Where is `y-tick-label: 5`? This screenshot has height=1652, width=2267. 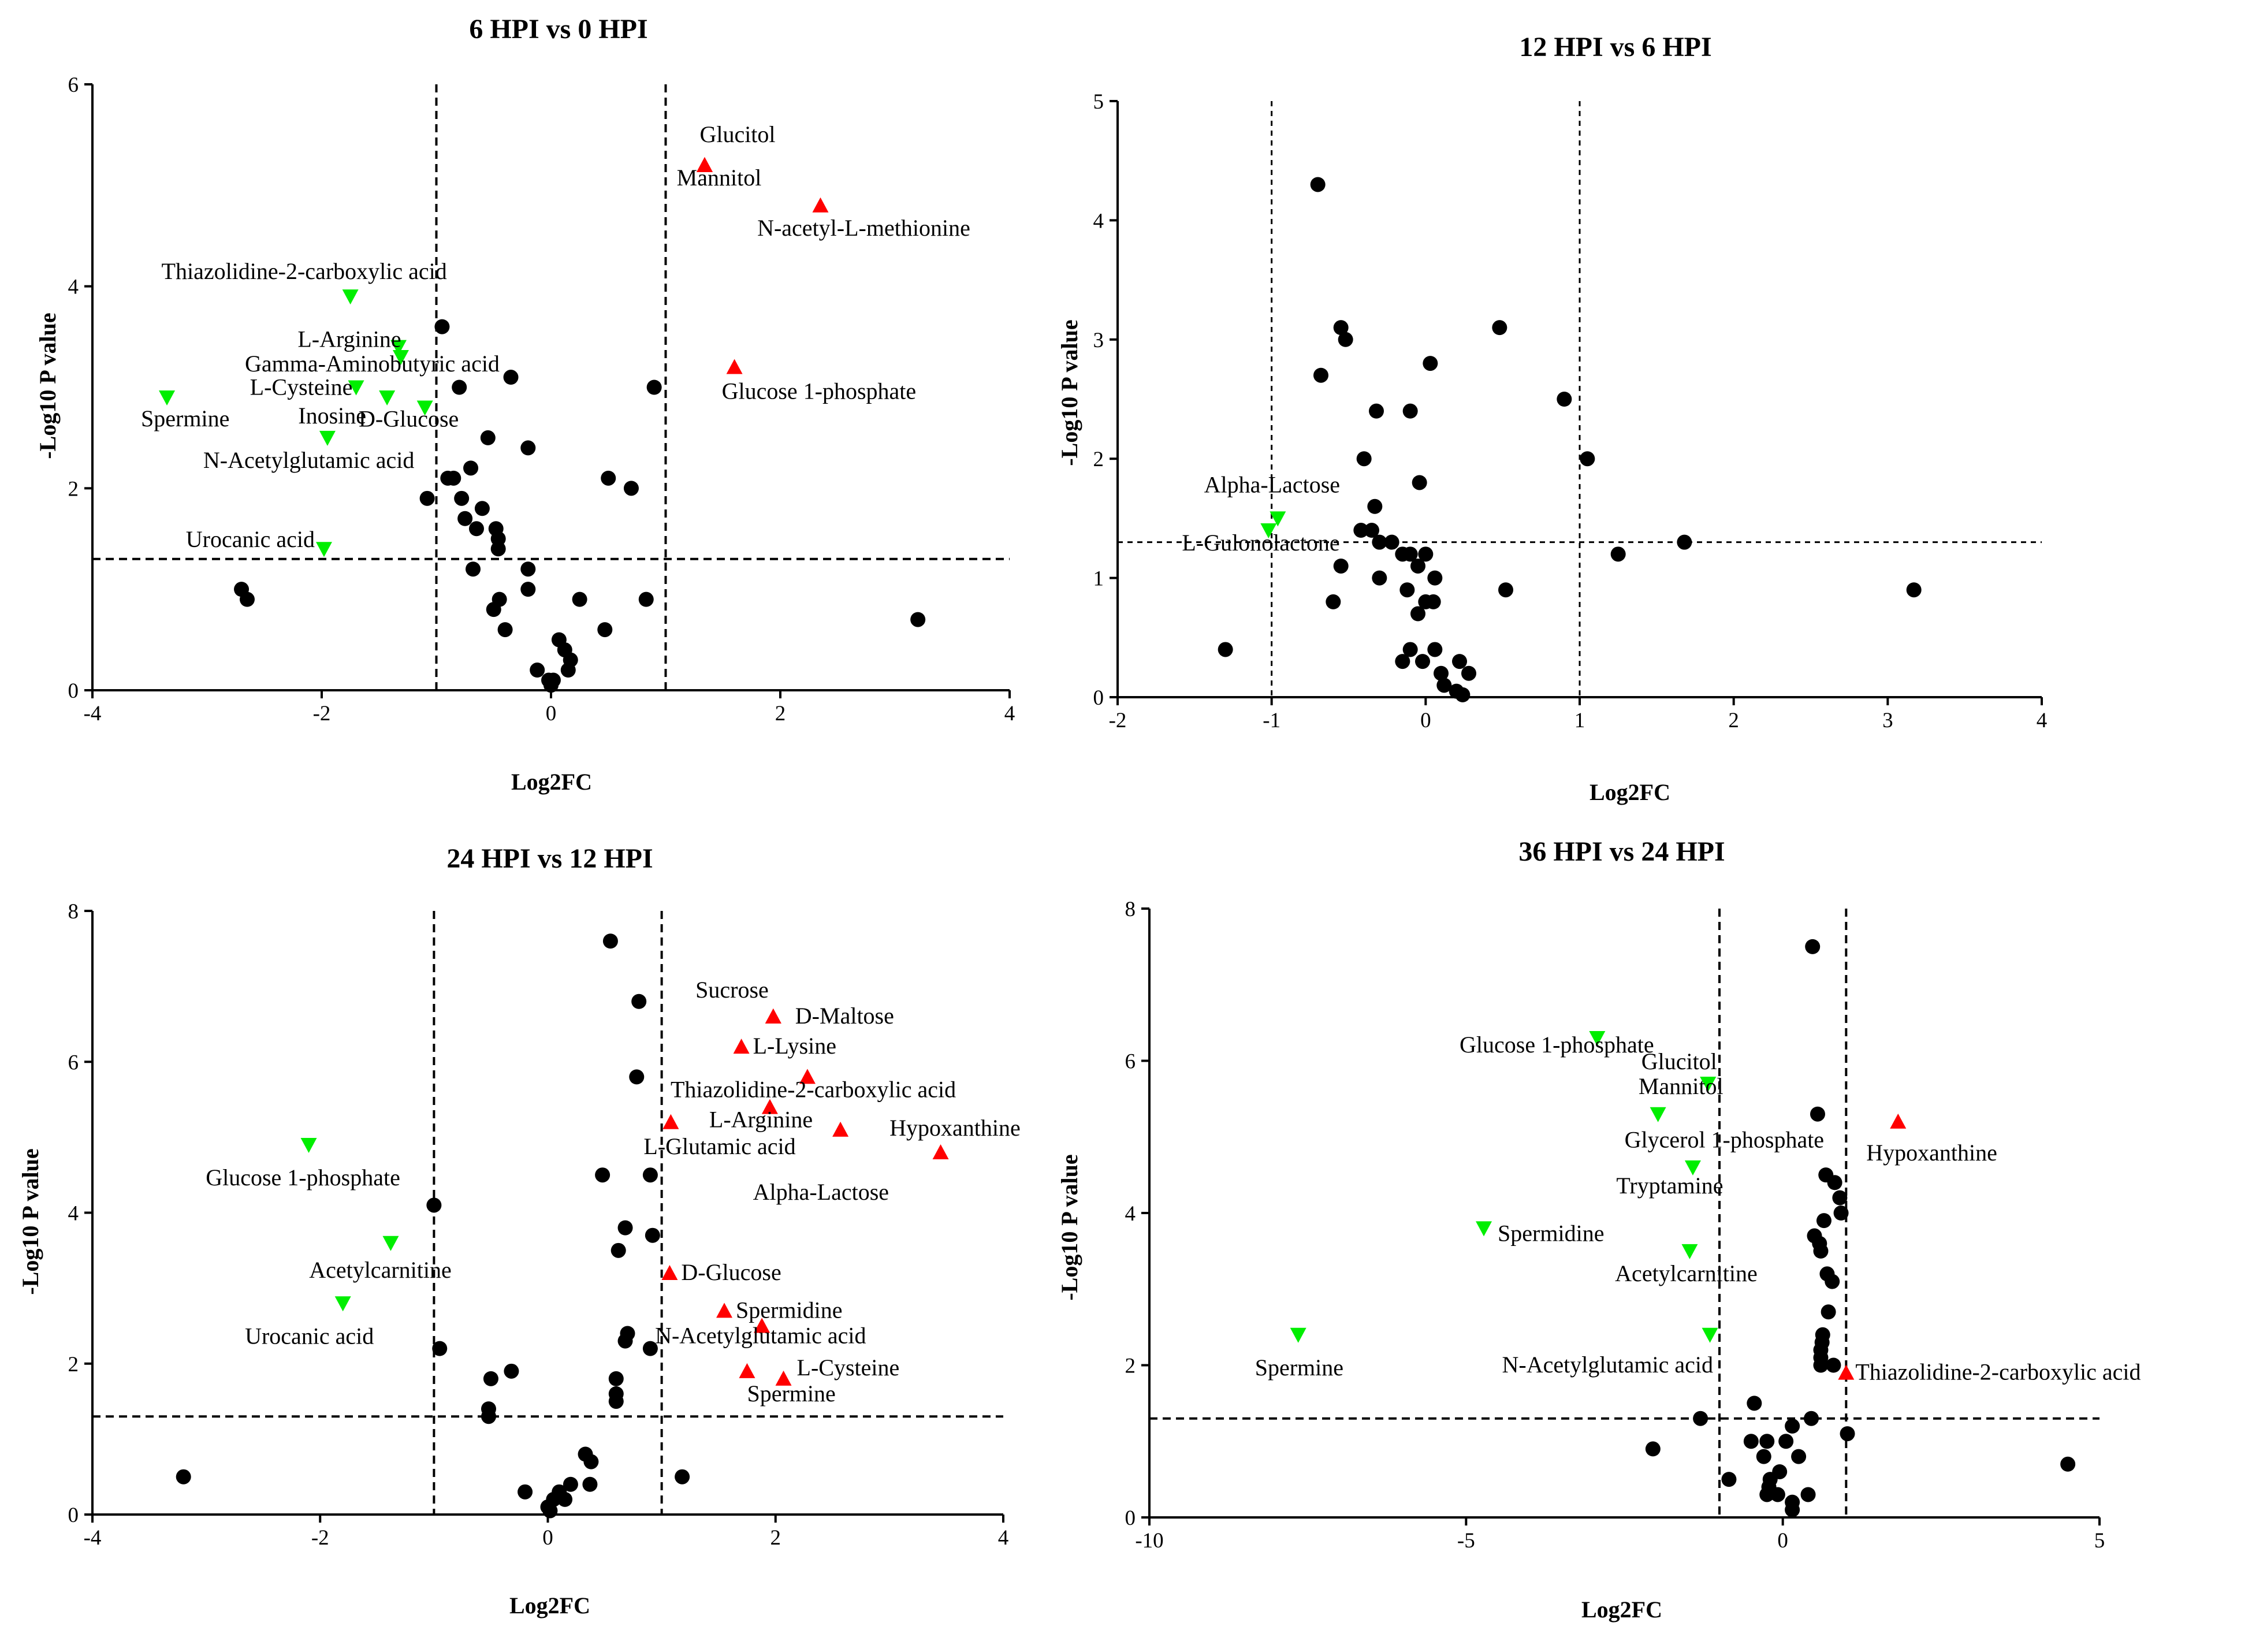
y-tick-label: 5 is located at coordinates (1098, 102).